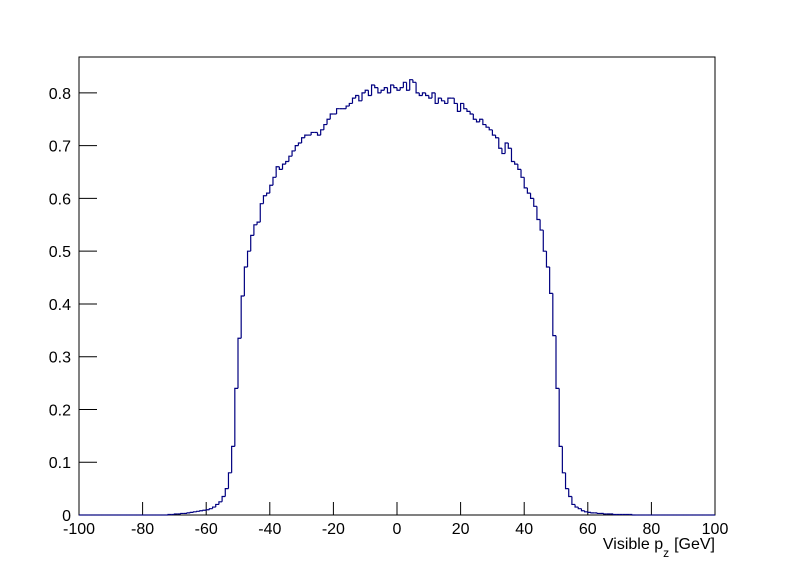 This screenshot has width=796, height=572. Describe the element at coordinates (588, 529) in the screenshot. I see `x-tick-label: 60` at that location.